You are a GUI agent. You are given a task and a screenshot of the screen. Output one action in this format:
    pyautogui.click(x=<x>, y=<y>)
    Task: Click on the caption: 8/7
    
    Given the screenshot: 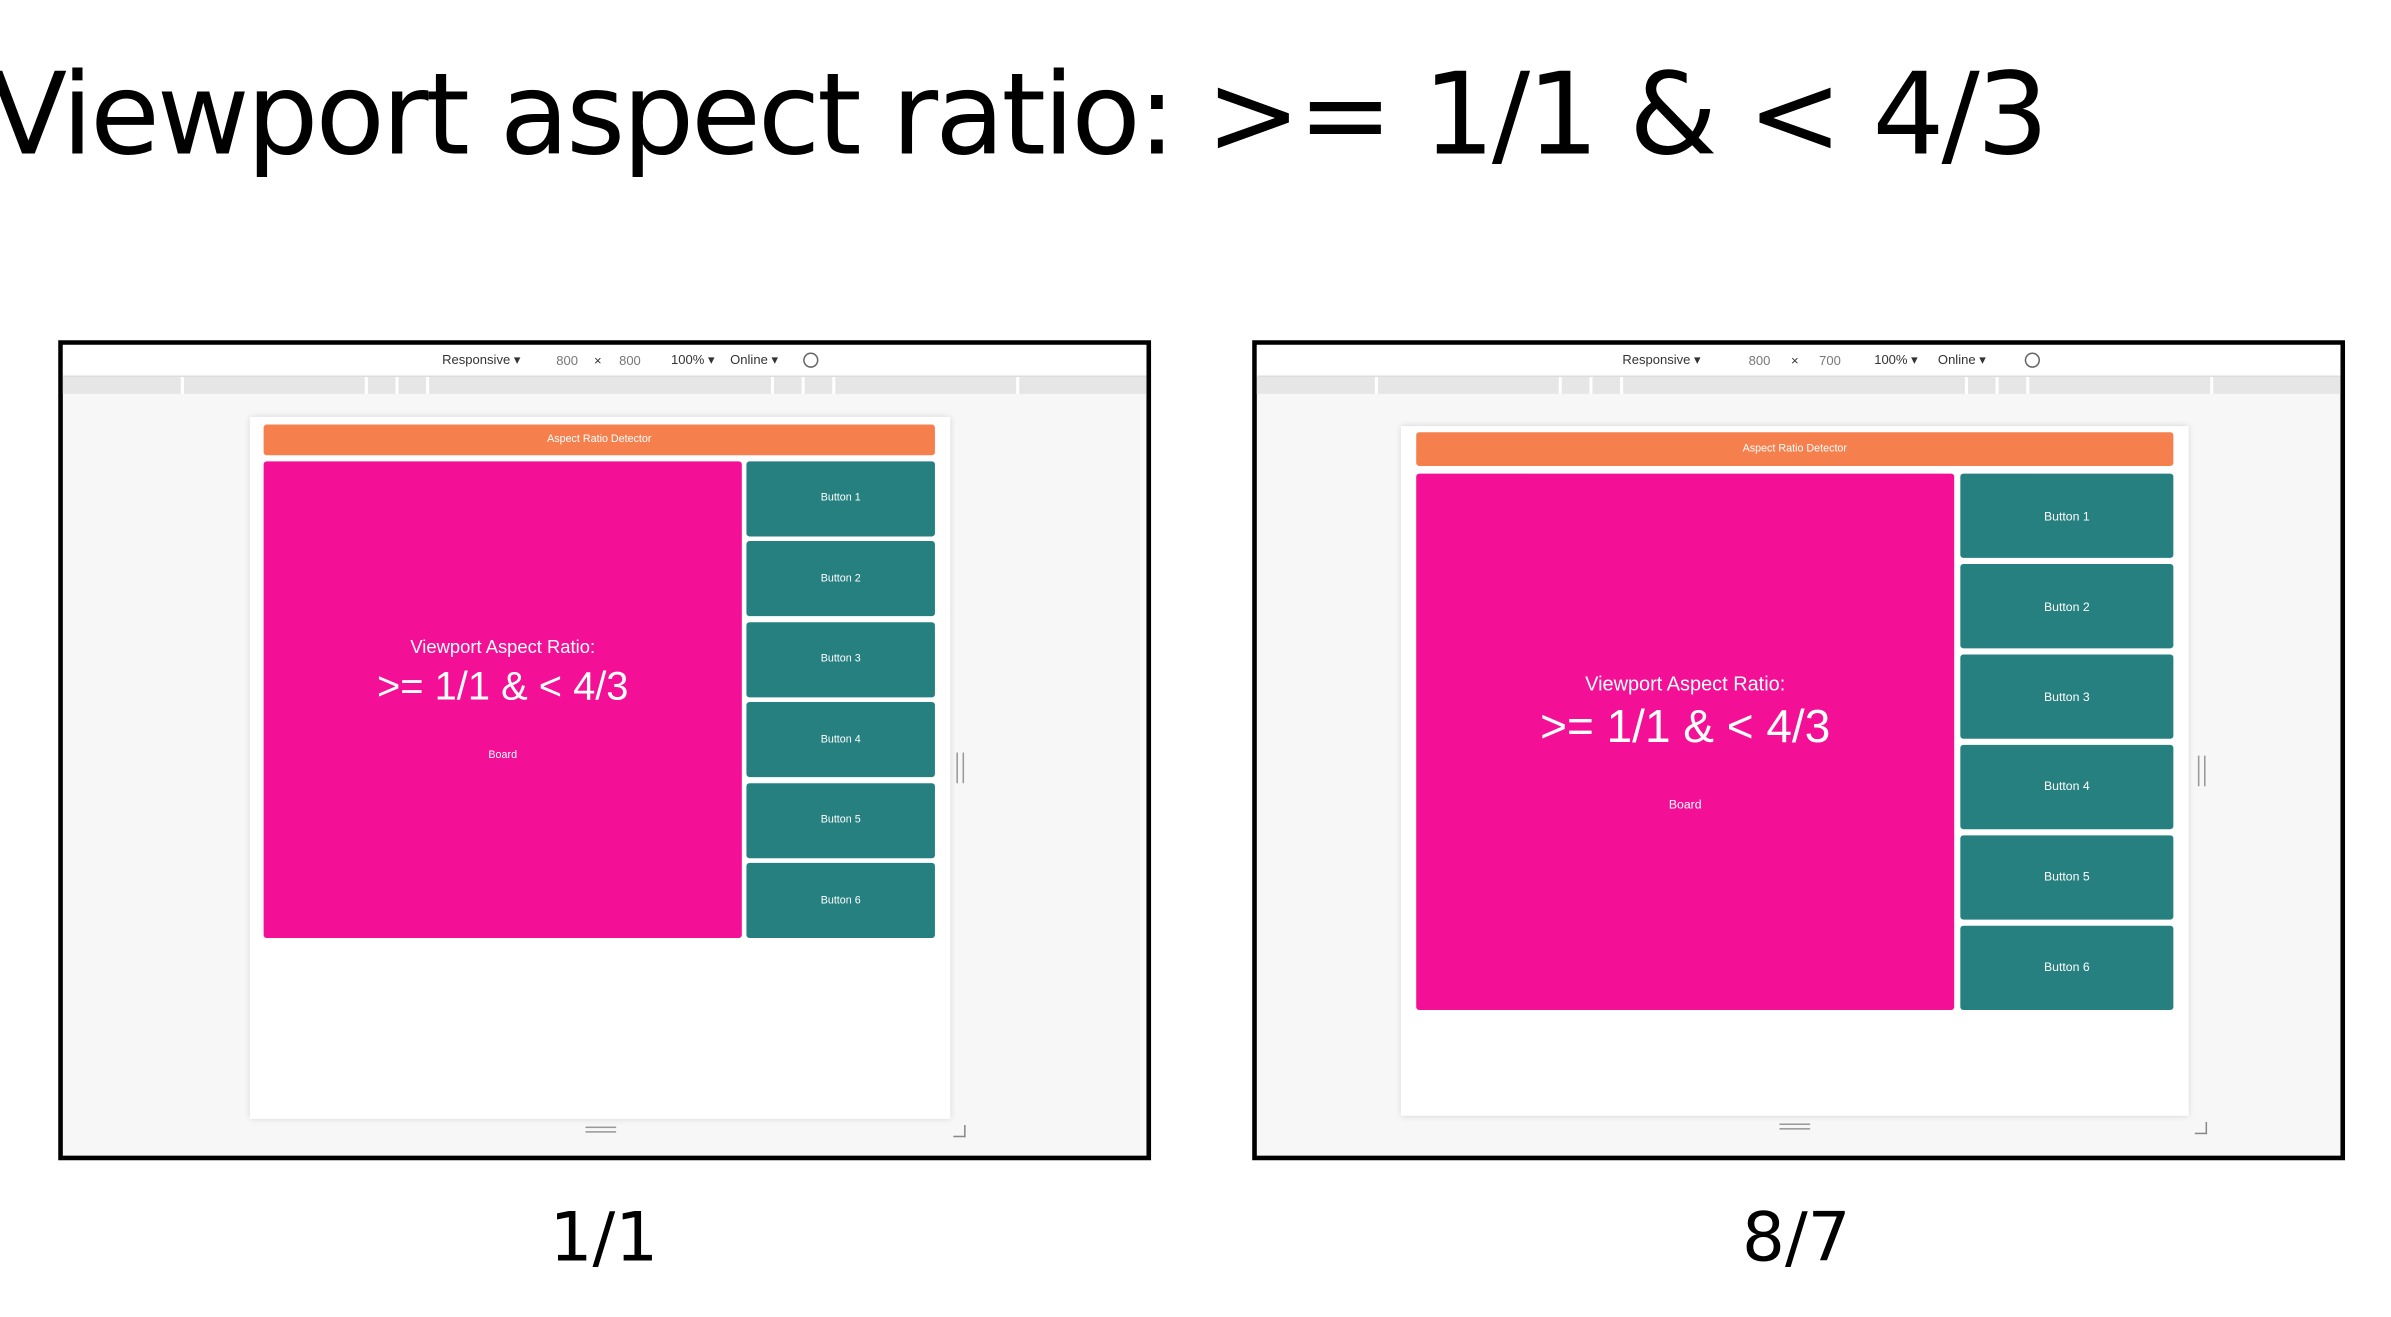 What is the action you would take?
    pyautogui.click(x=1796, y=1238)
    